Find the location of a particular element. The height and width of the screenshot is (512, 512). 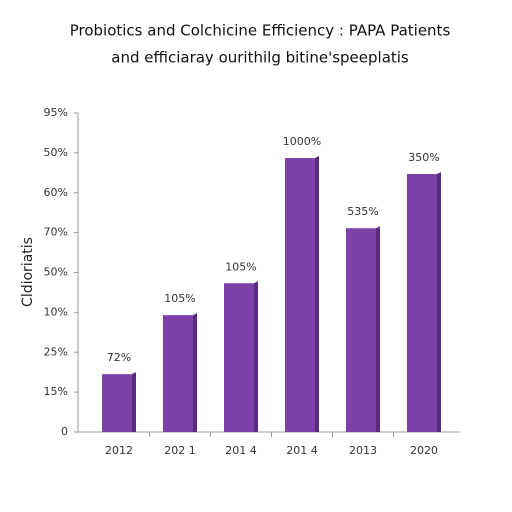

y-tick-label: 95% is located at coordinates (56, 112).